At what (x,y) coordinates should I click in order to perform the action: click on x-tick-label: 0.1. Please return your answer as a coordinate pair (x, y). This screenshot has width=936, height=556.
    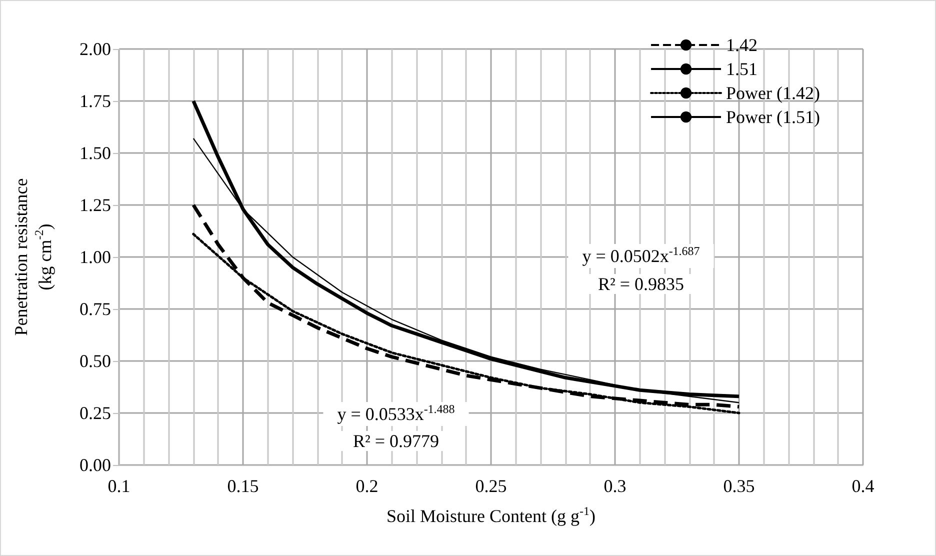
    Looking at the image, I should click on (119, 486).